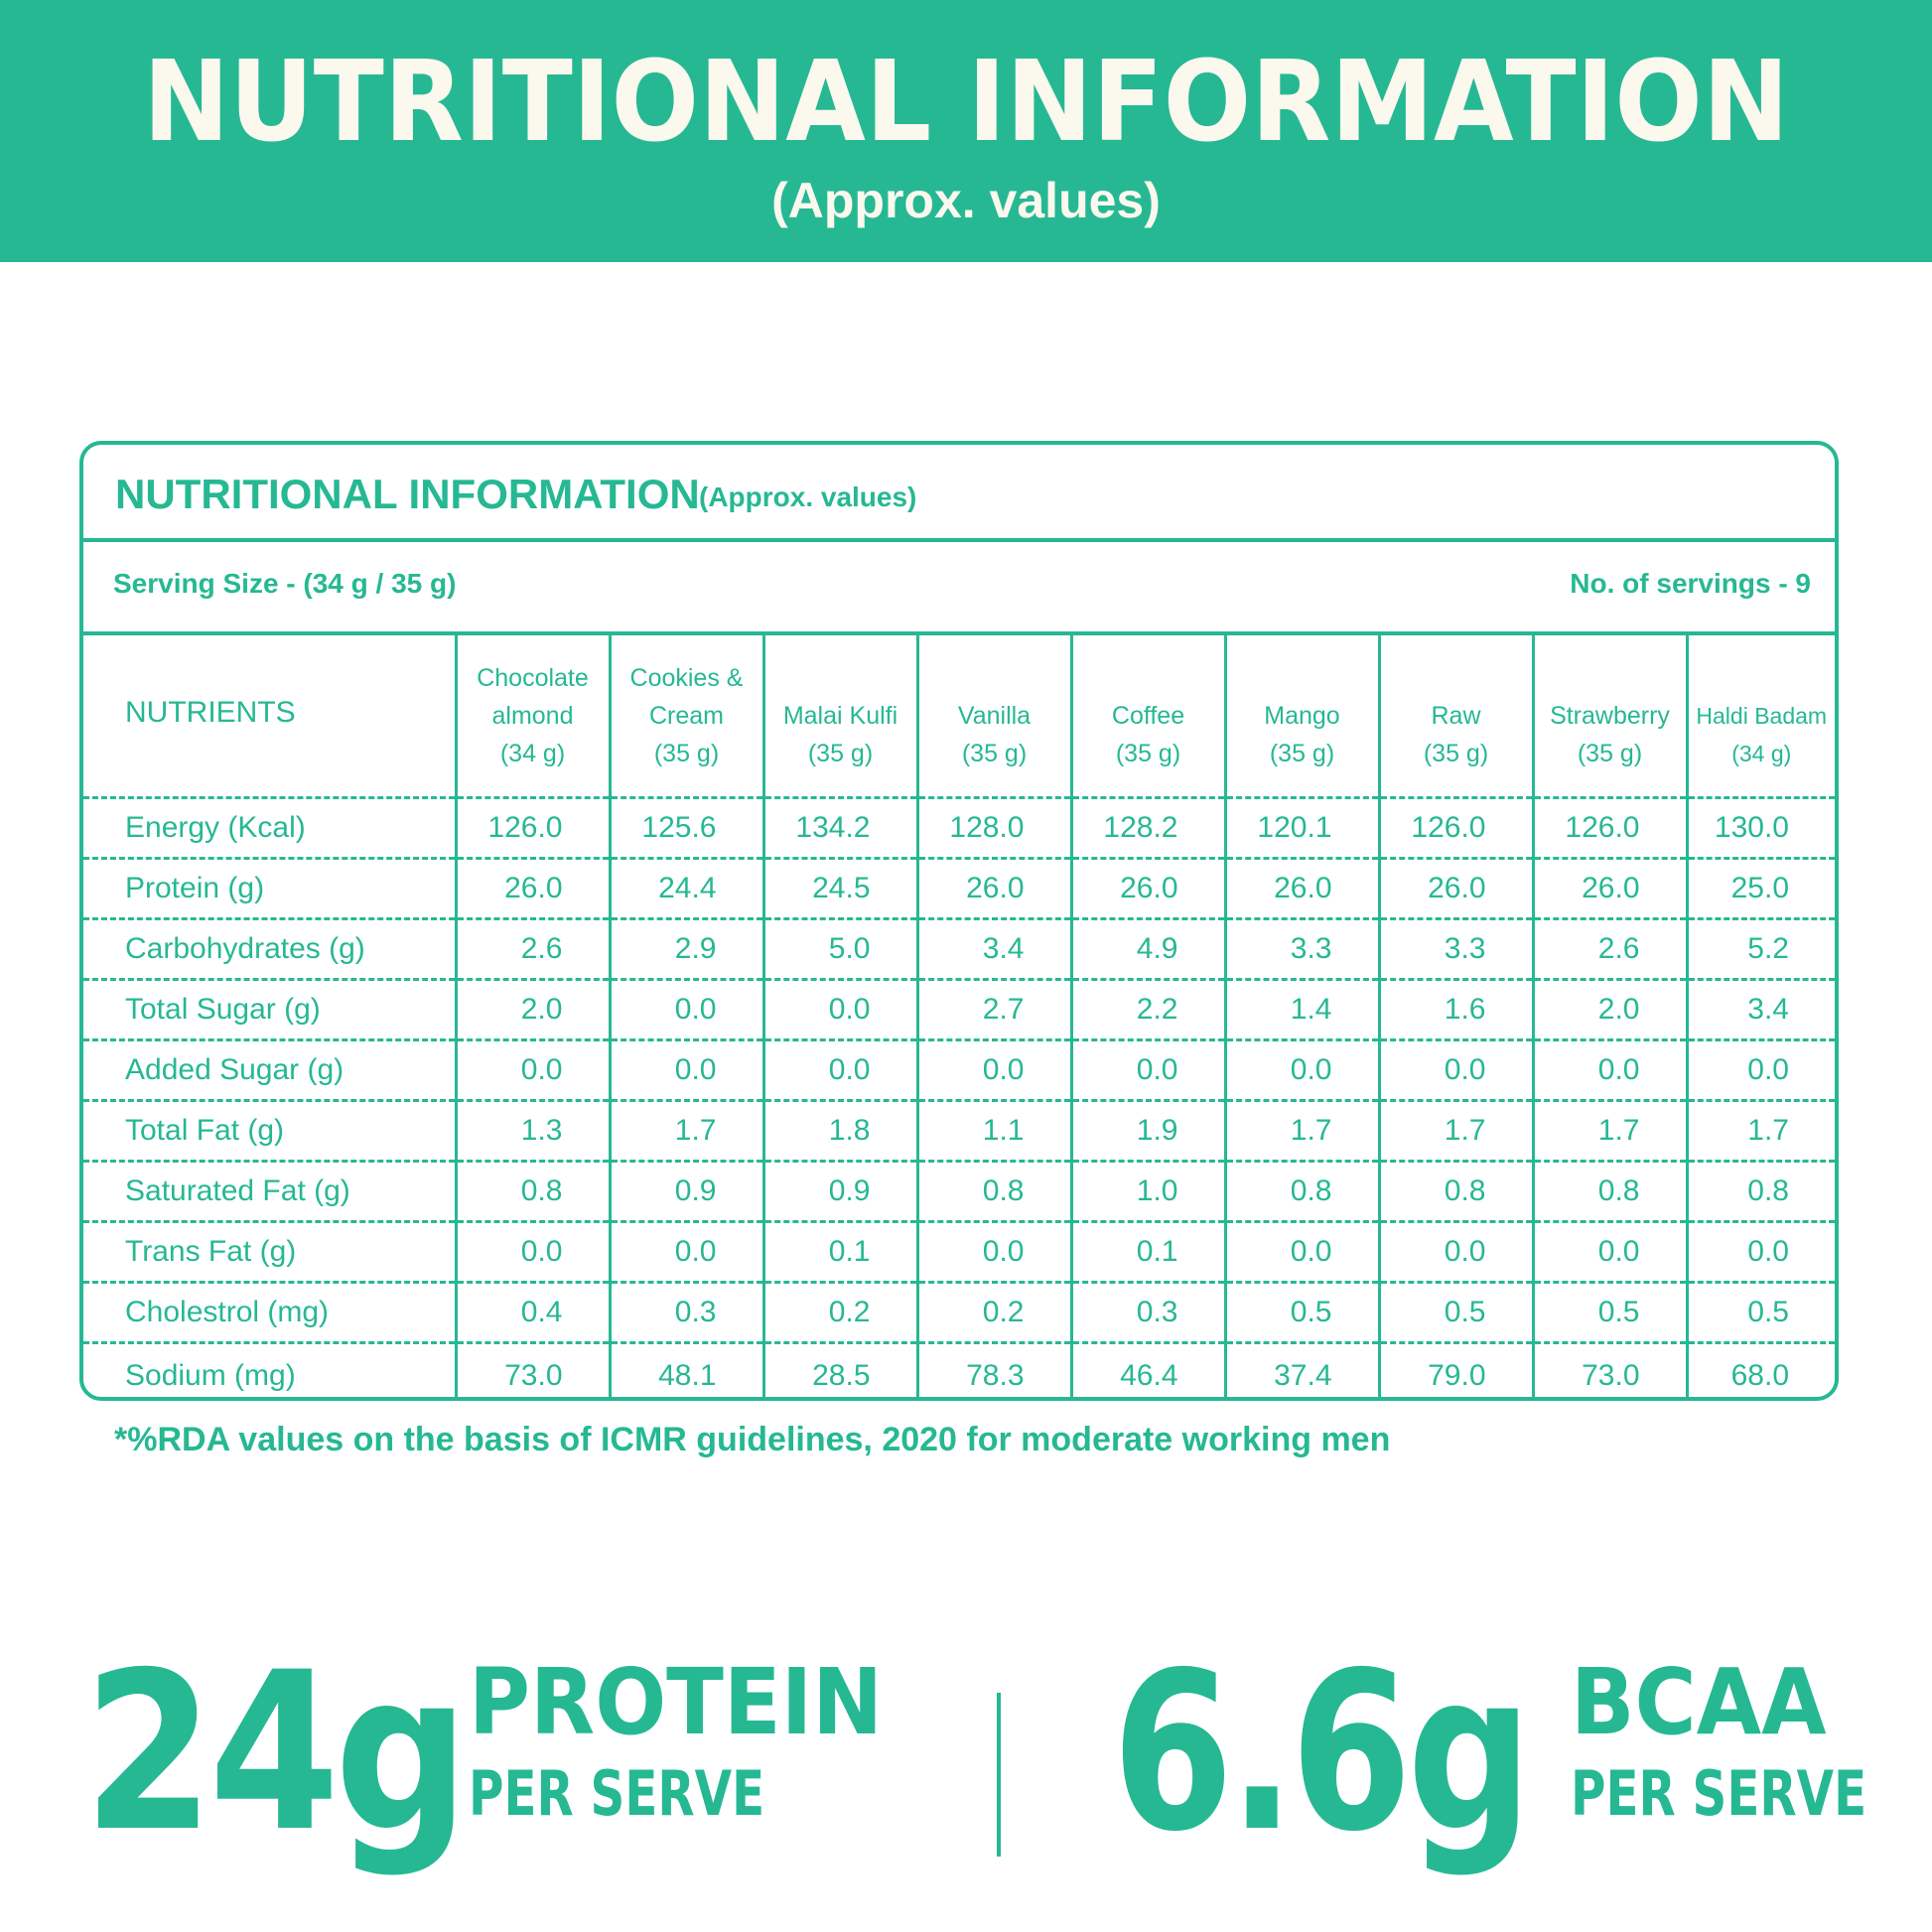  Describe the element at coordinates (1760, 1369) in the screenshot. I see `nutrient-value: 68.0` at that location.